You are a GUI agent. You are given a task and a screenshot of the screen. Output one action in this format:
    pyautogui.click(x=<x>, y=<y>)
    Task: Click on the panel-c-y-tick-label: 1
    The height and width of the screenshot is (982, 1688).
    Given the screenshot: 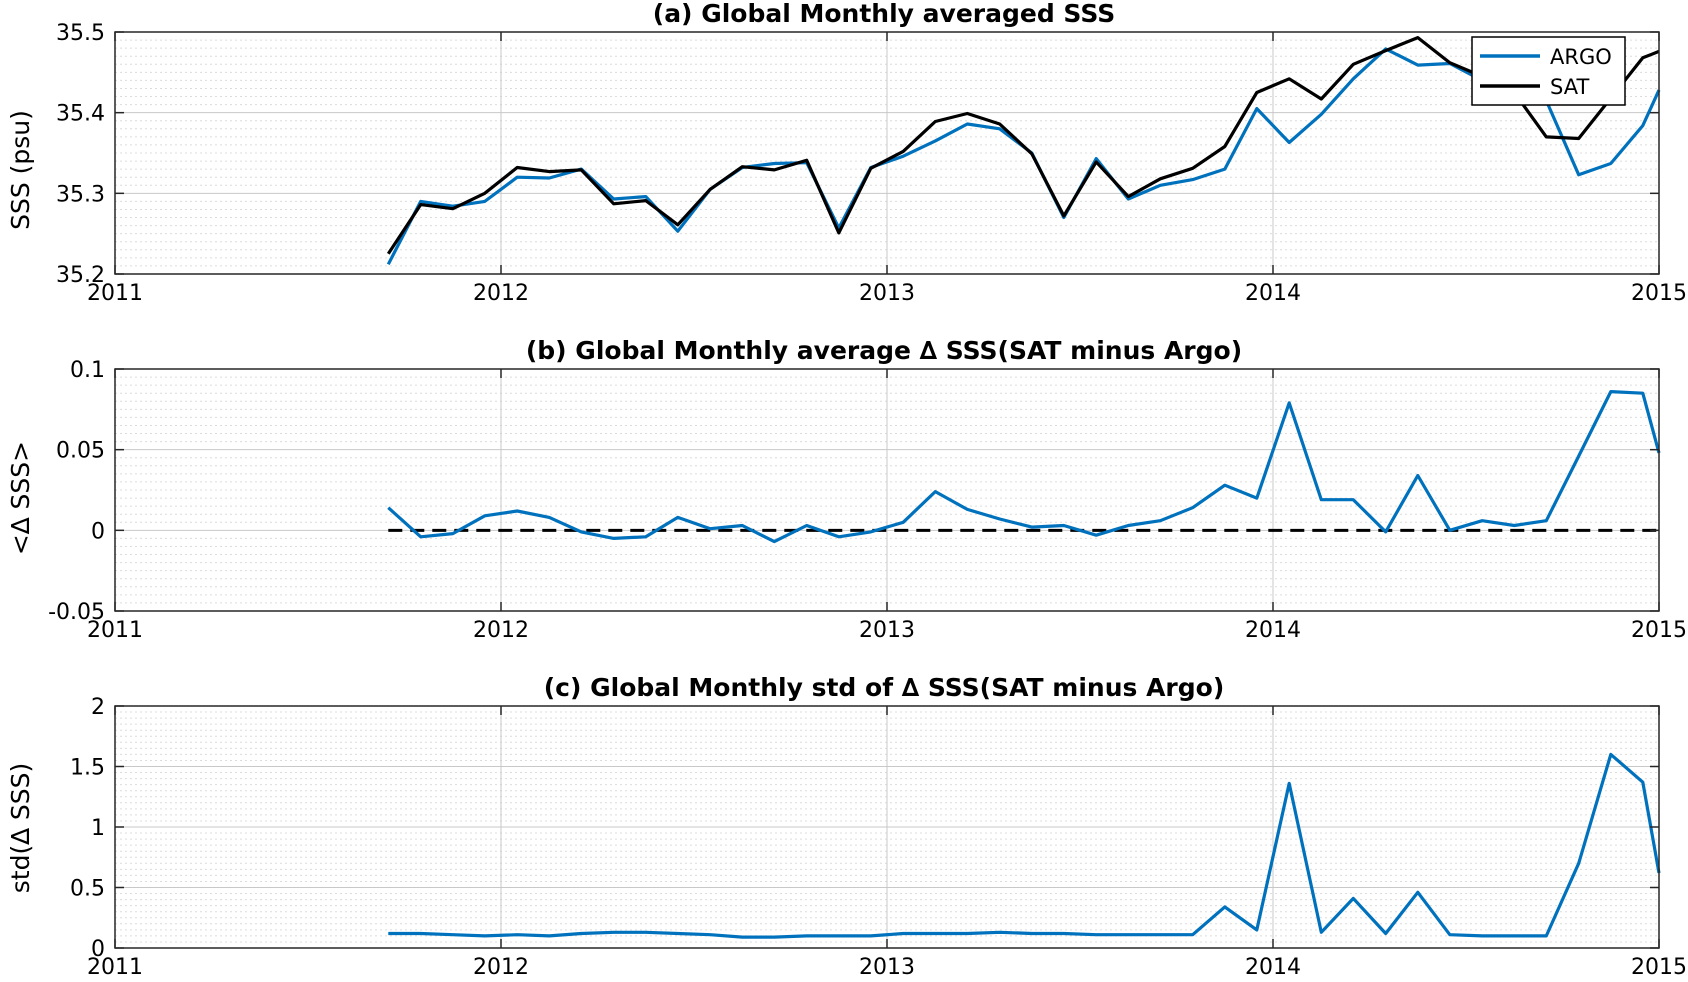 What is the action you would take?
    pyautogui.click(x=98, y=828)
    